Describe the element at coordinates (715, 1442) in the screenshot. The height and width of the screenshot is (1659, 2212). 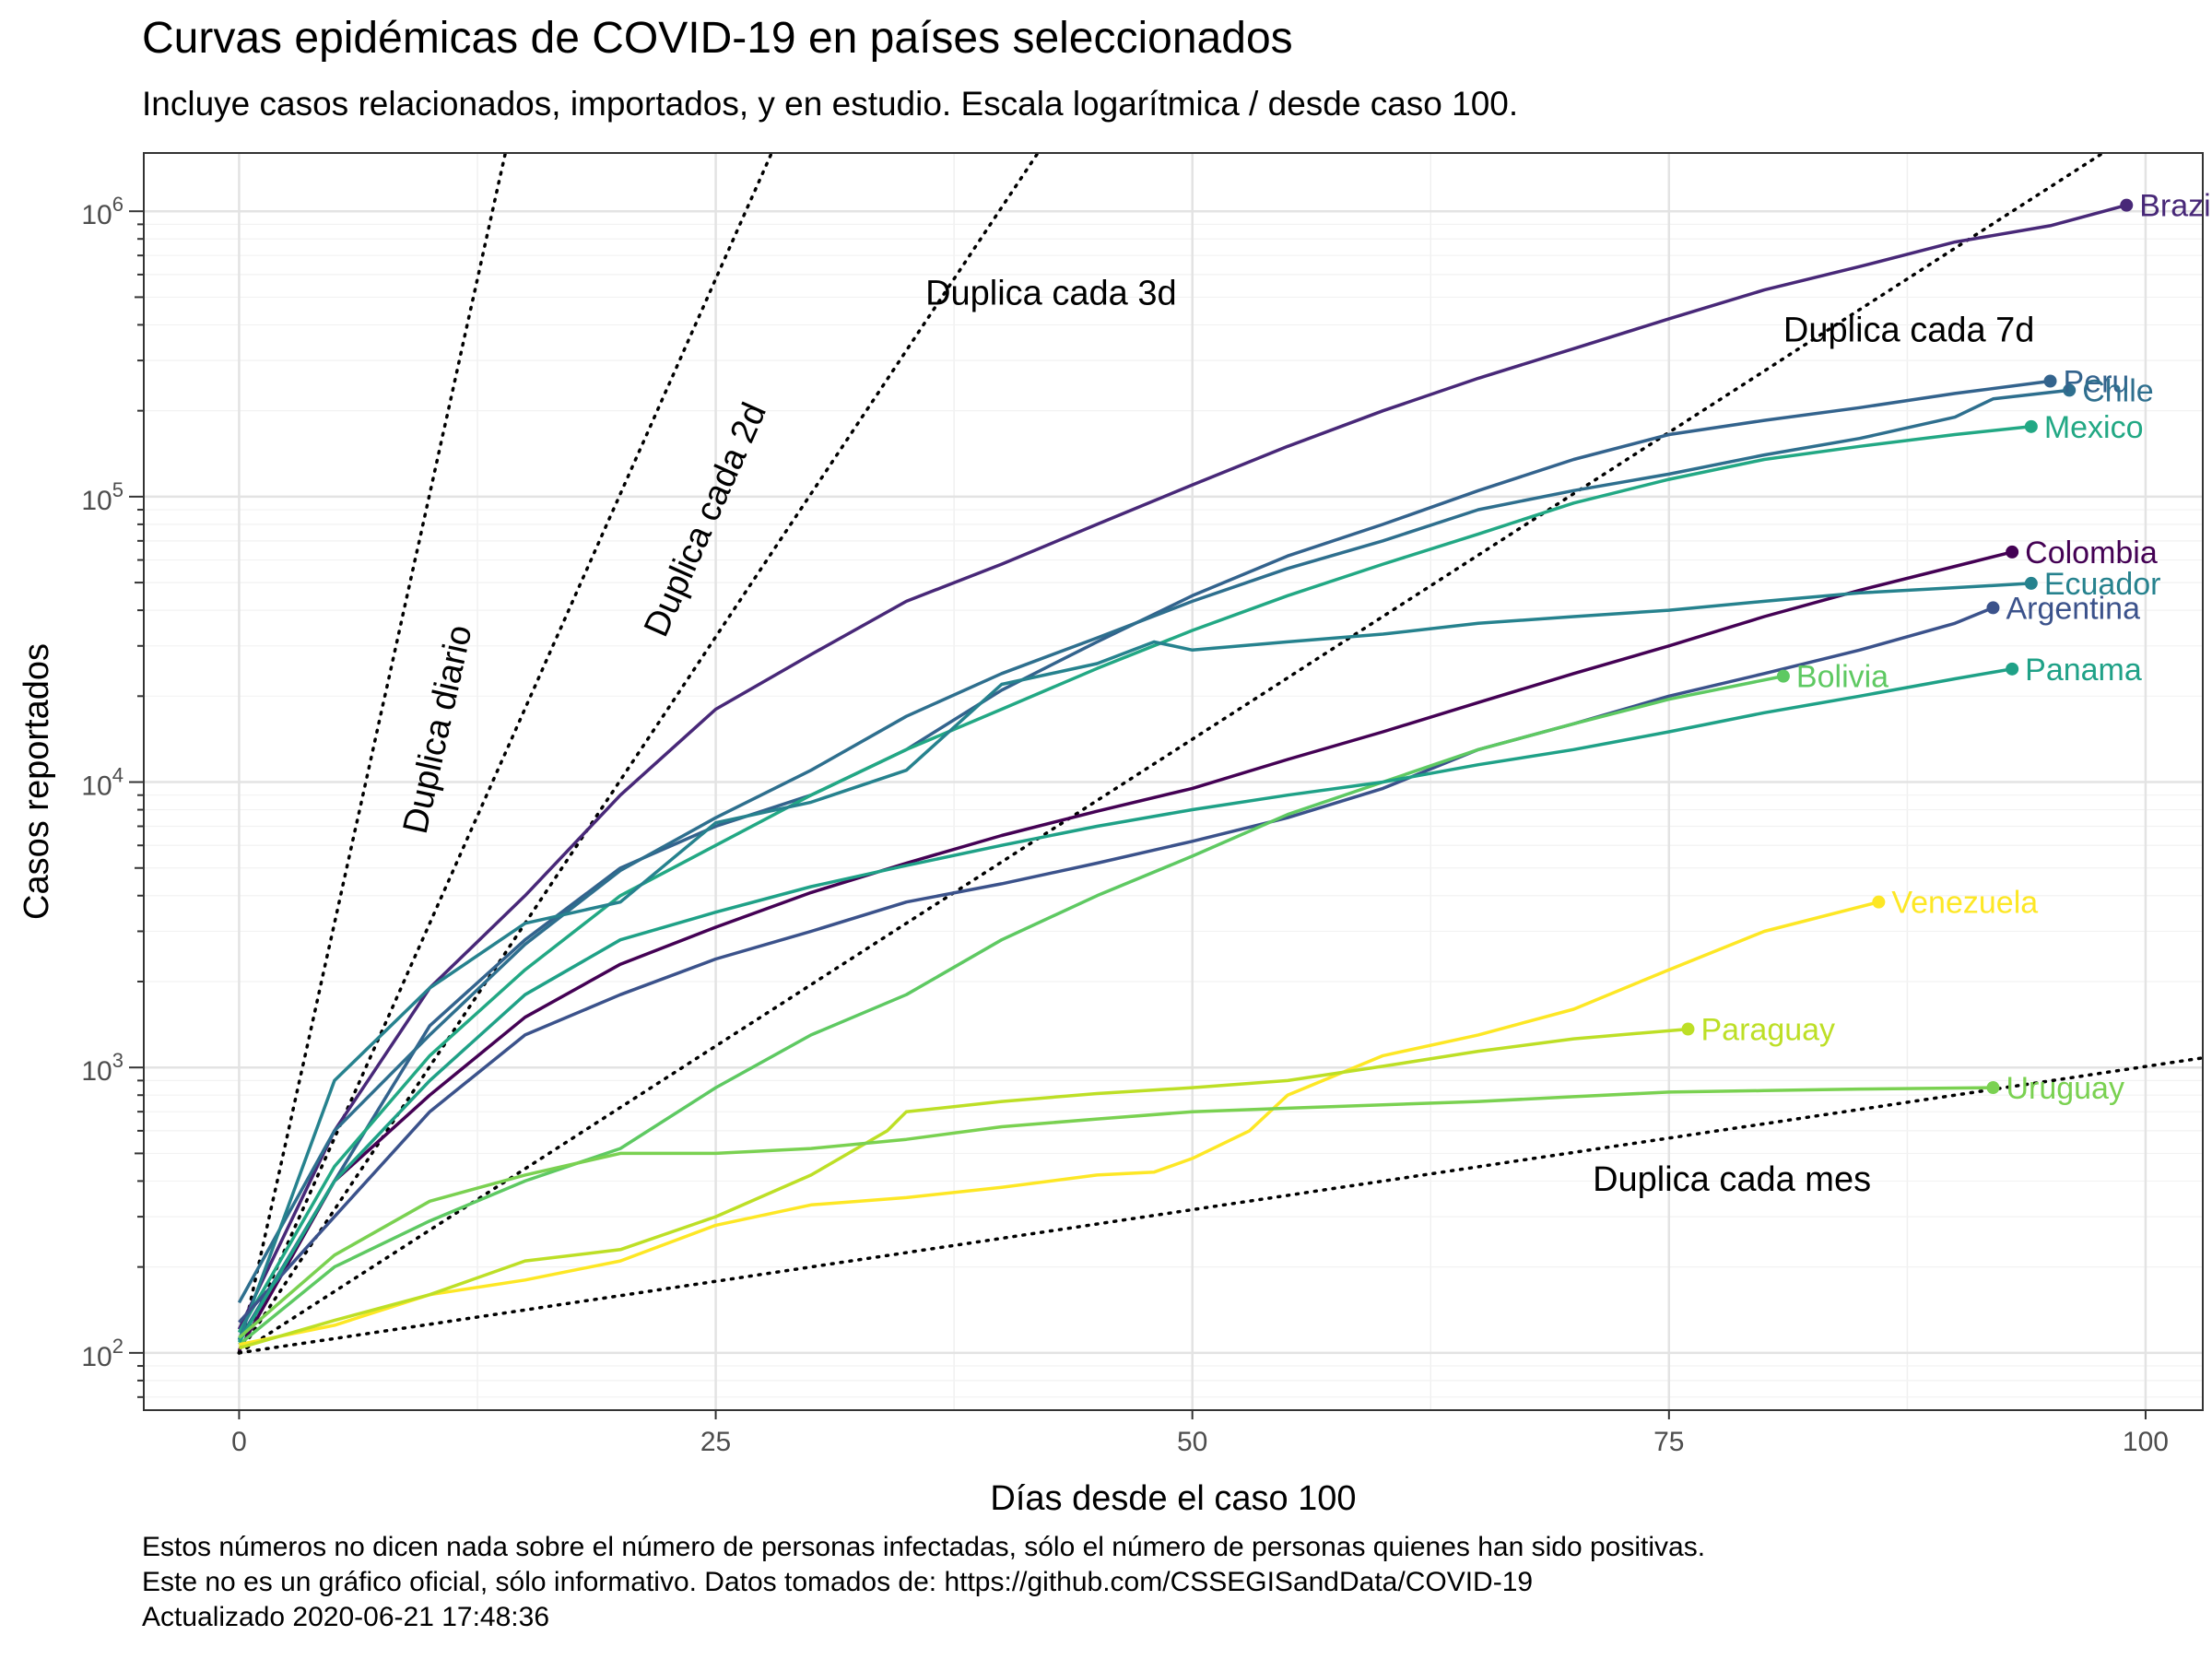
I see `x-tick-label: 25` at that location.